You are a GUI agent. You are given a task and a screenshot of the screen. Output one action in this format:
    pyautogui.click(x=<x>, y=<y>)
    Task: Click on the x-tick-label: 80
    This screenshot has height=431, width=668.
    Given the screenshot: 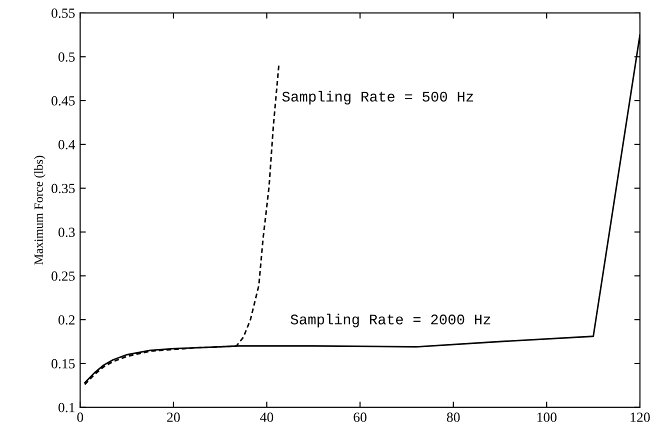 What is the action you would take?
    pyautogui.click(x=453, y=417)
    